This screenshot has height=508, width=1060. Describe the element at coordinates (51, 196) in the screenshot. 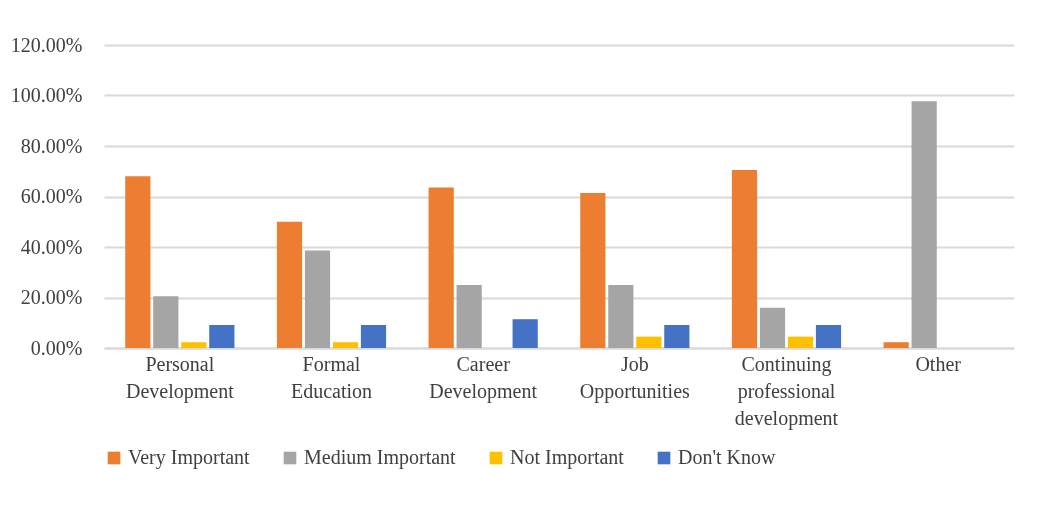

I see `y-tick-label: 60.00%` at that location.